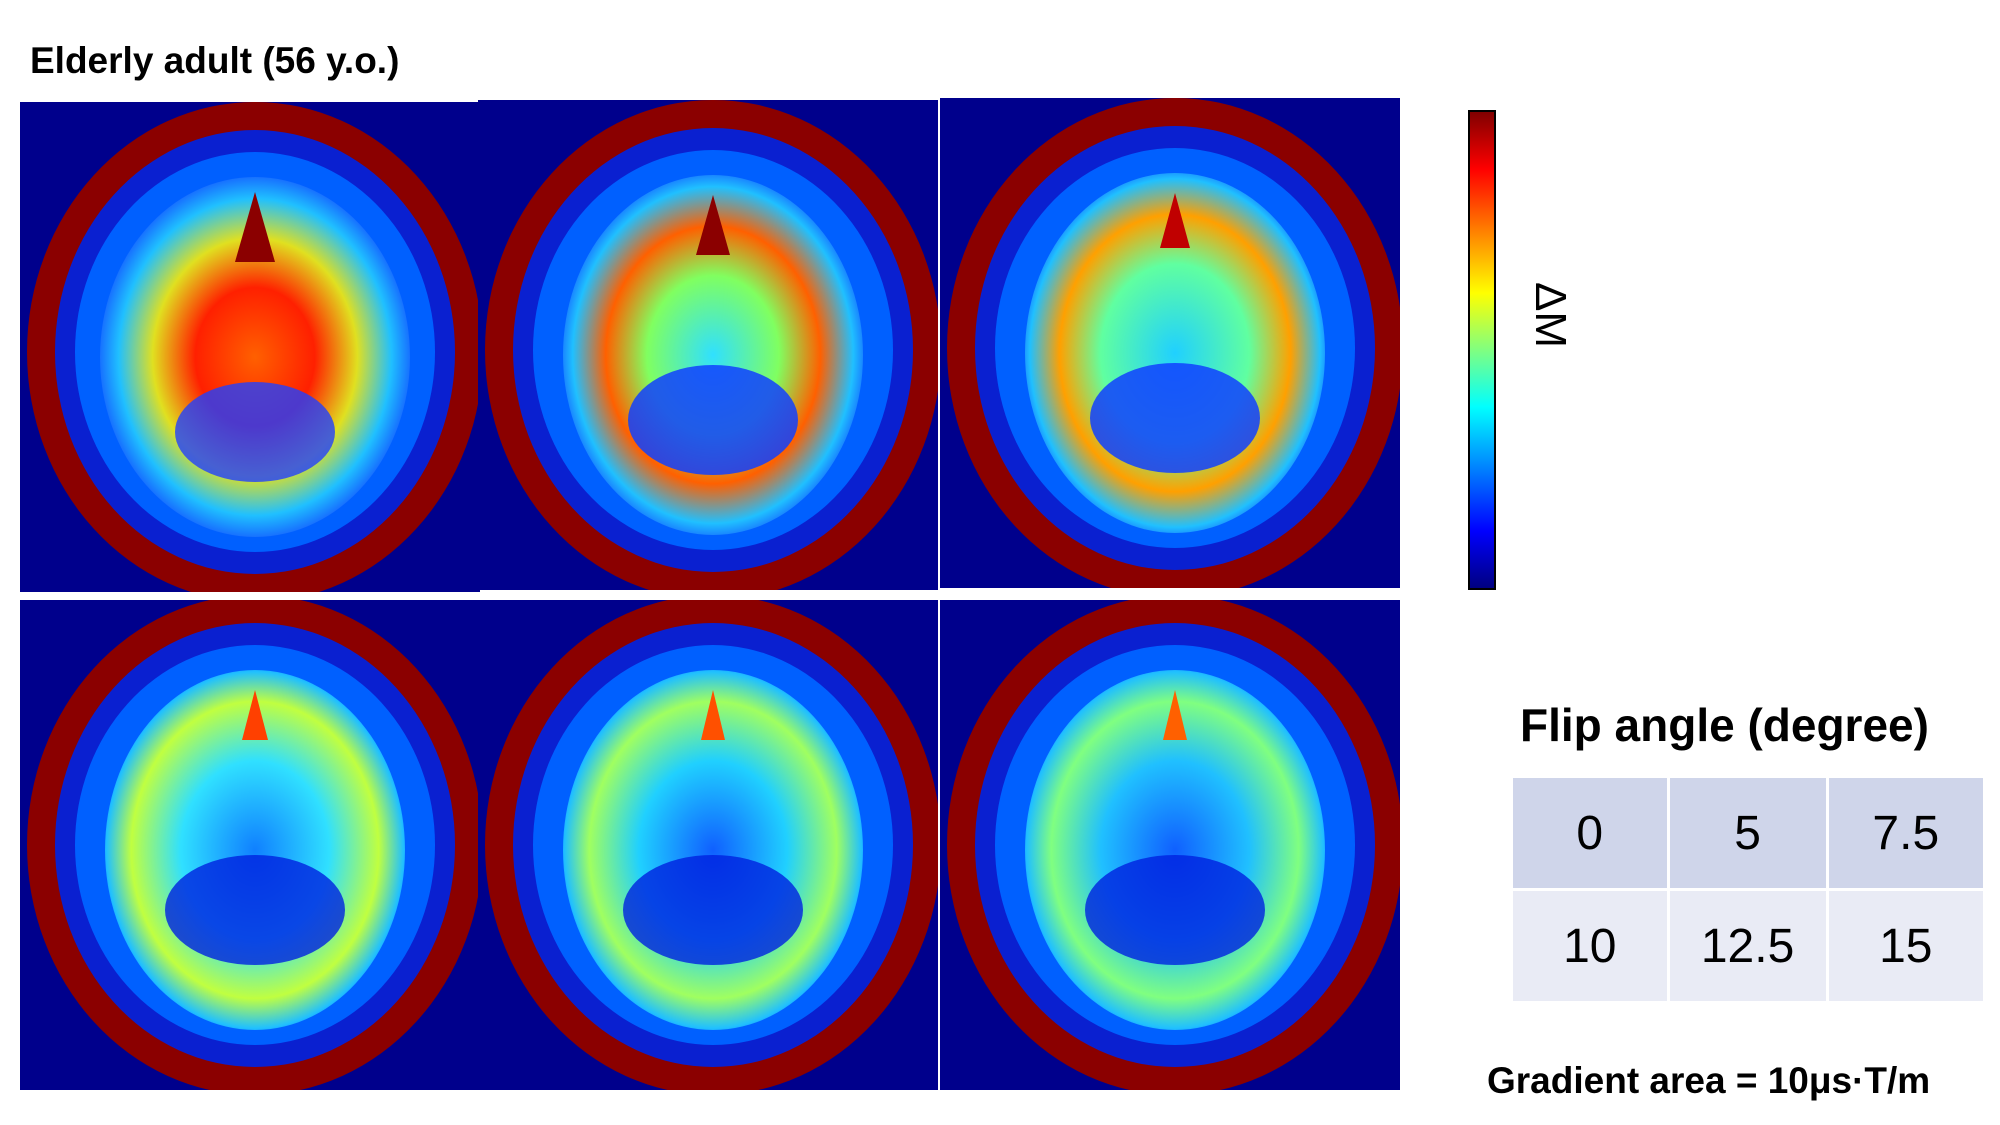 The image size is (2000, 1125). Describe the element at coordinates (1550, 315) in the screenshot. I see `colorbar-label: ΔM` at that location.